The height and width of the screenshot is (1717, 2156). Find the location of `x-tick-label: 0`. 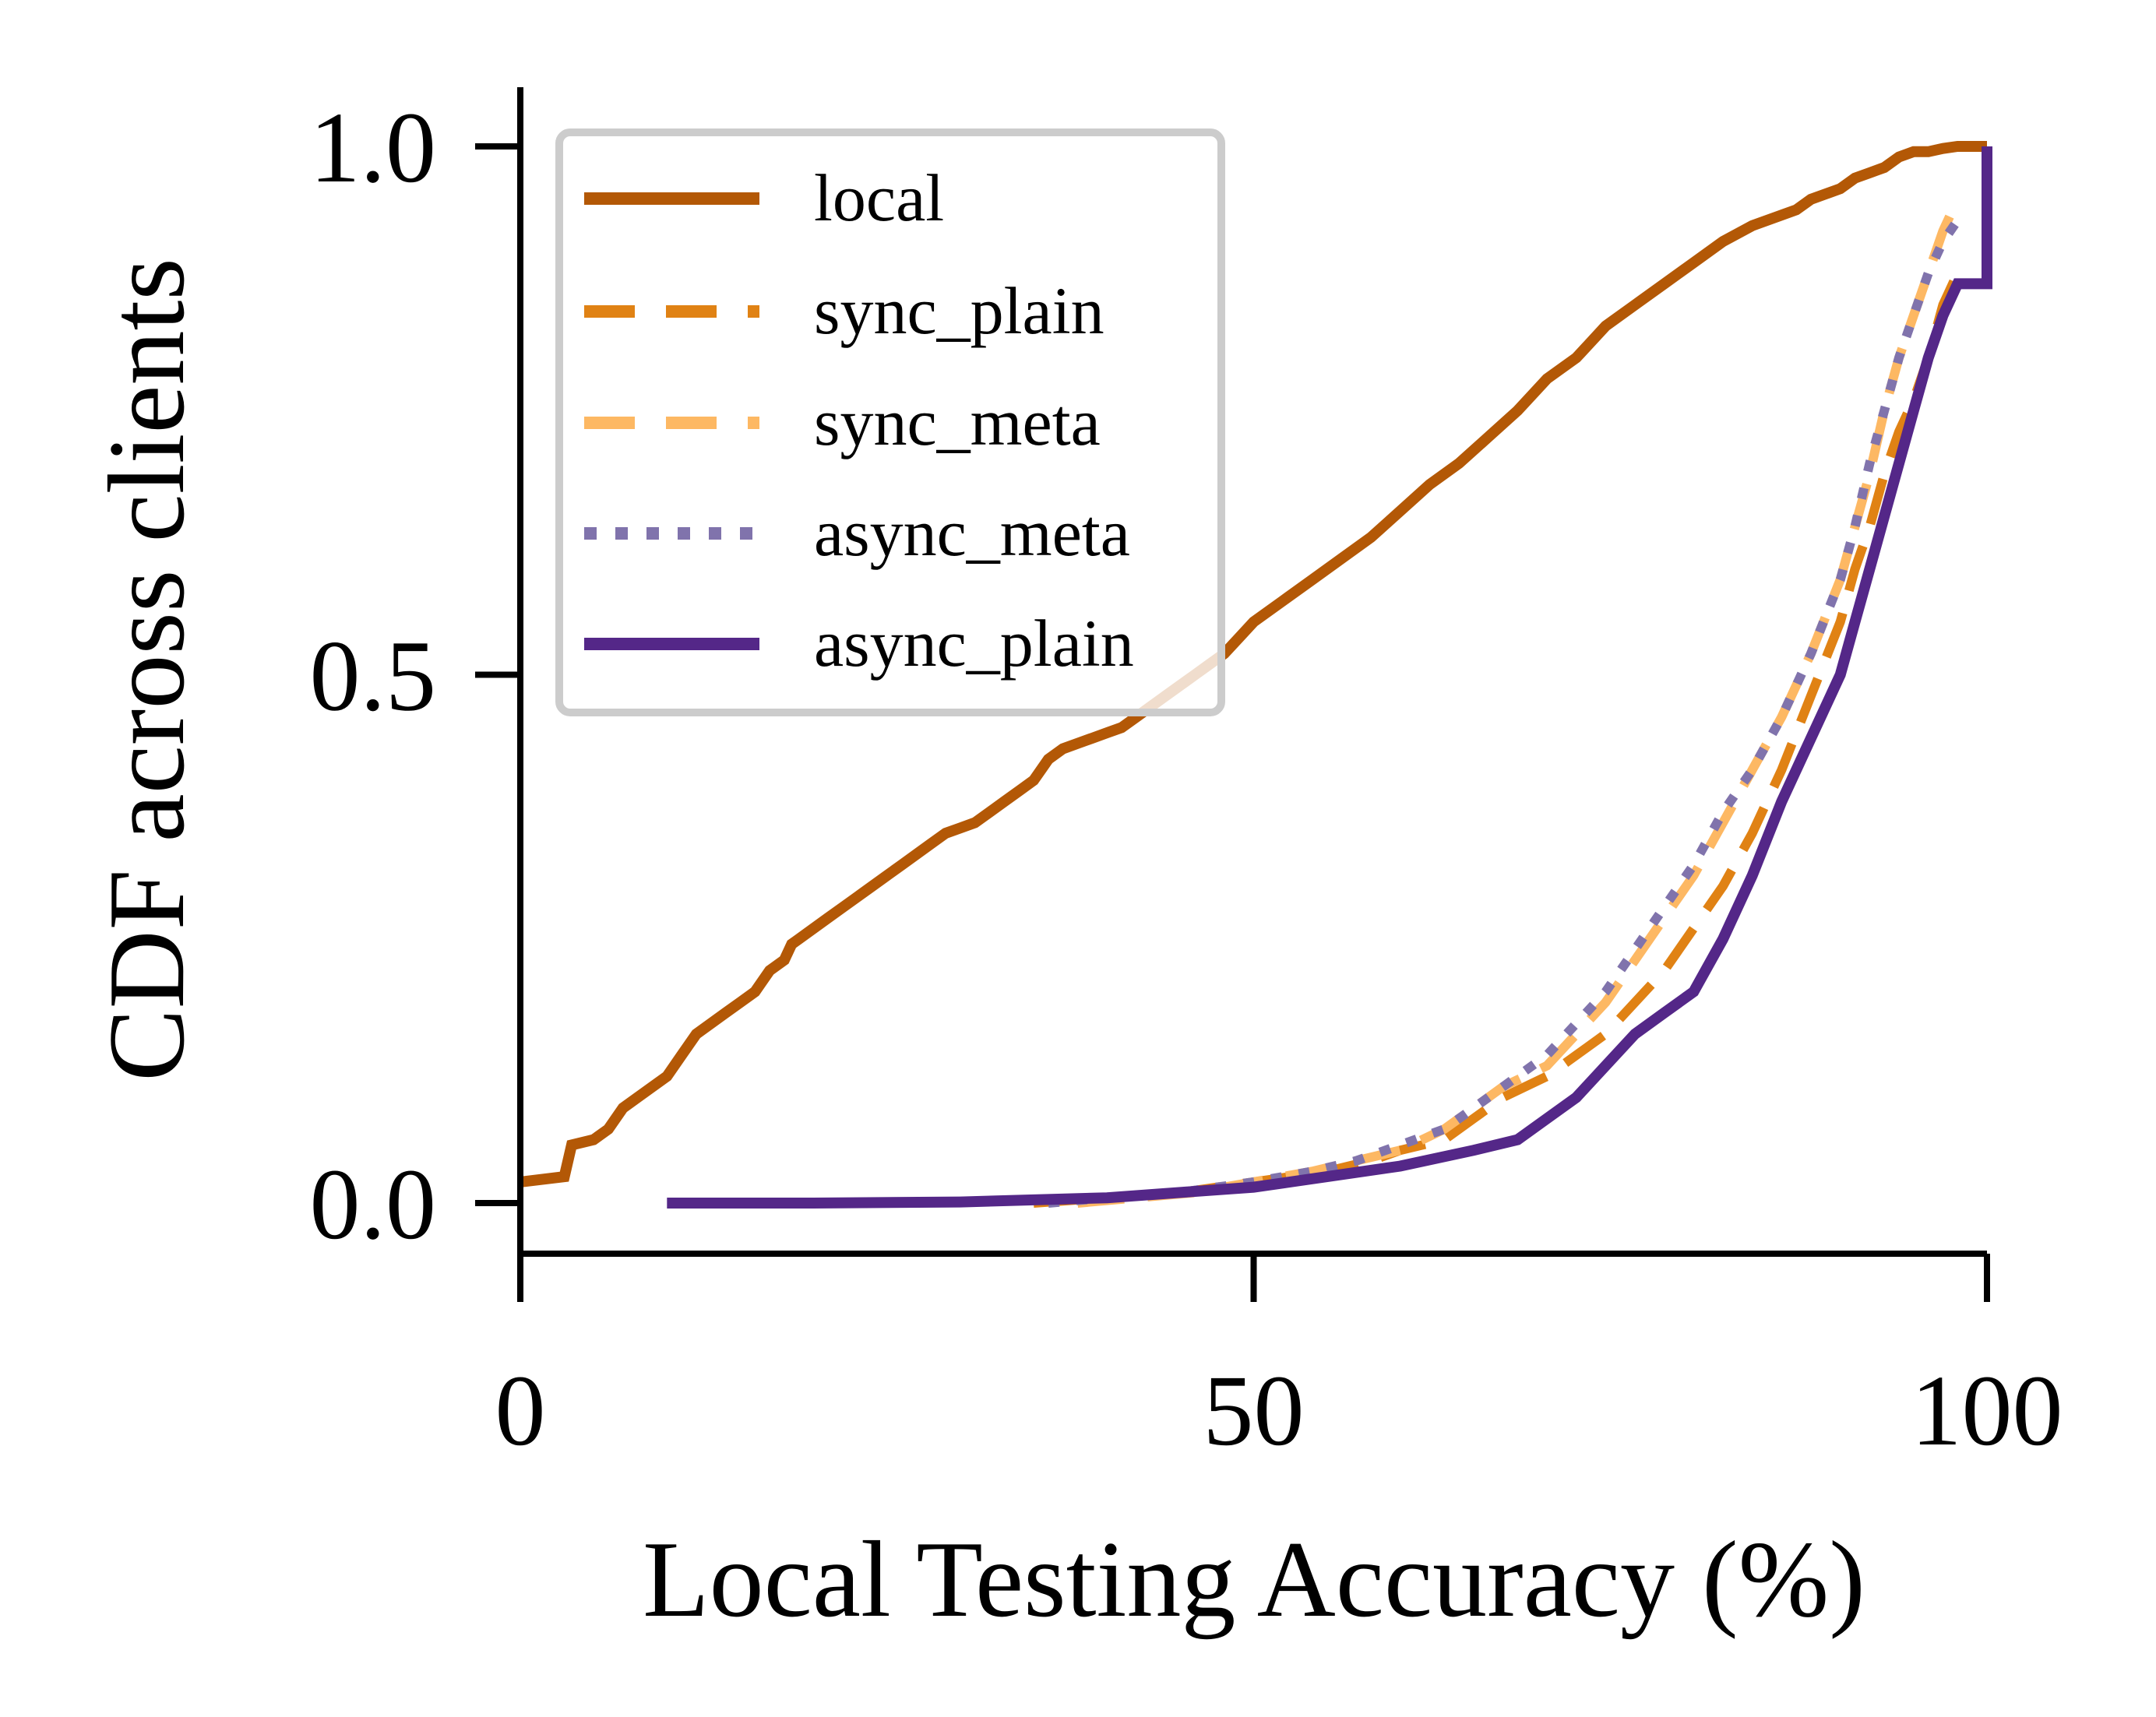

x-tick-label: 0 is located at coordinates (520, 1411).